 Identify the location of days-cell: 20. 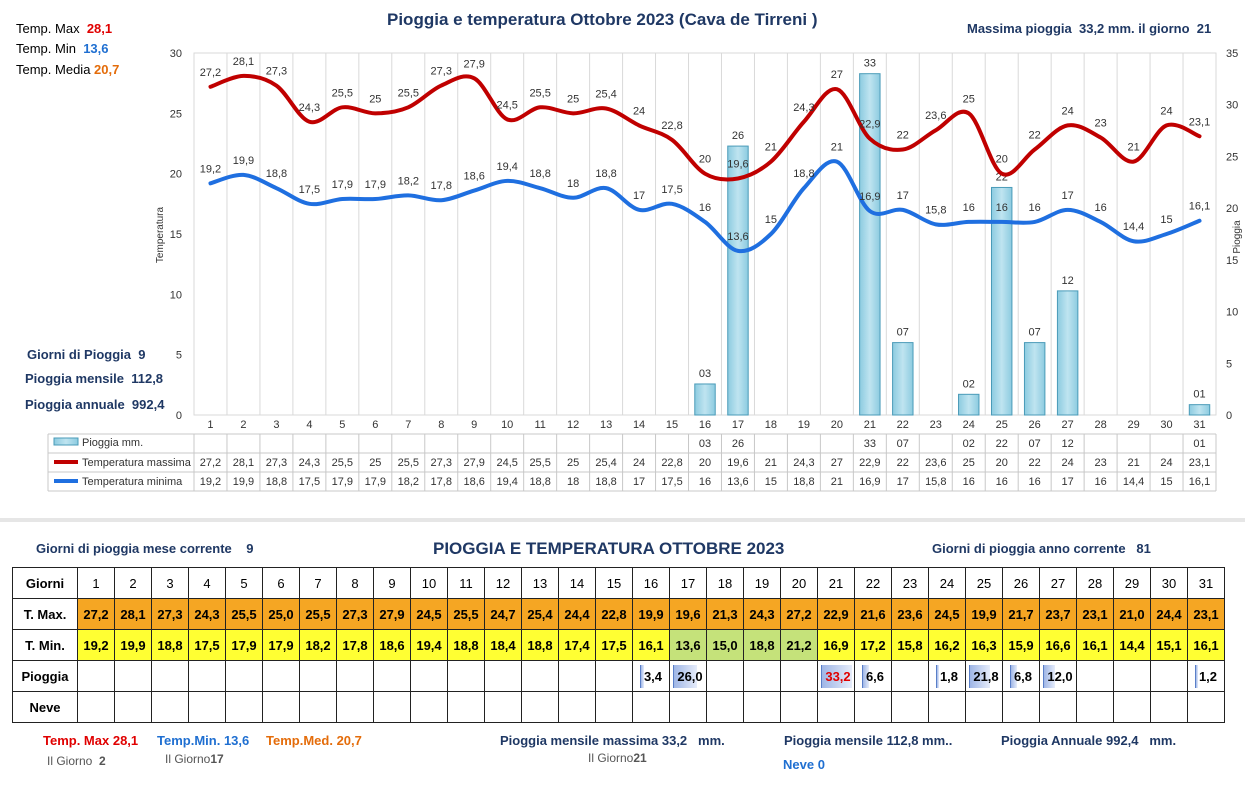
(799, 583).